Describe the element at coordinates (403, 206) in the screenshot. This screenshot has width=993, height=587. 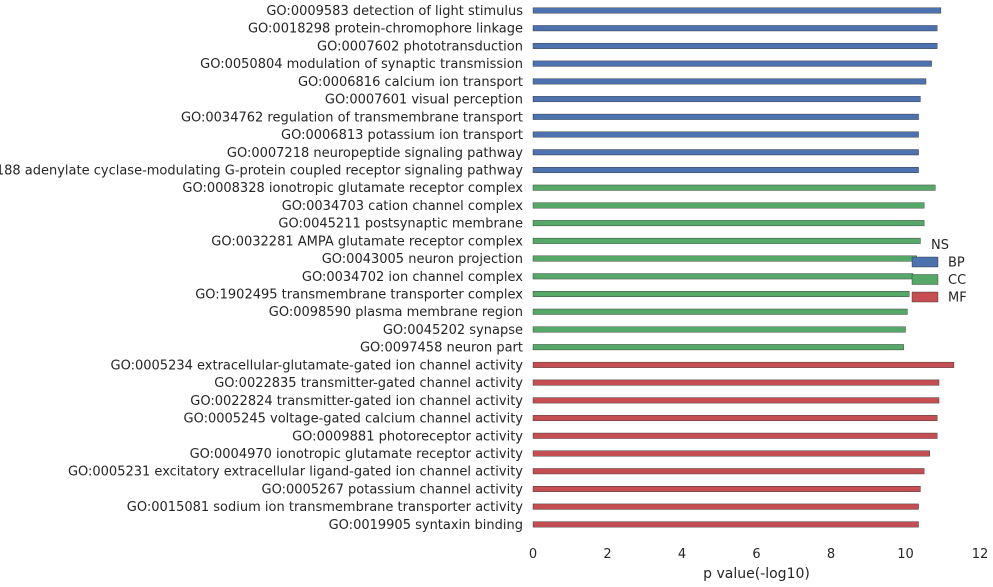
I see `category-label: GO:0034703 cation channel complex` at that location.